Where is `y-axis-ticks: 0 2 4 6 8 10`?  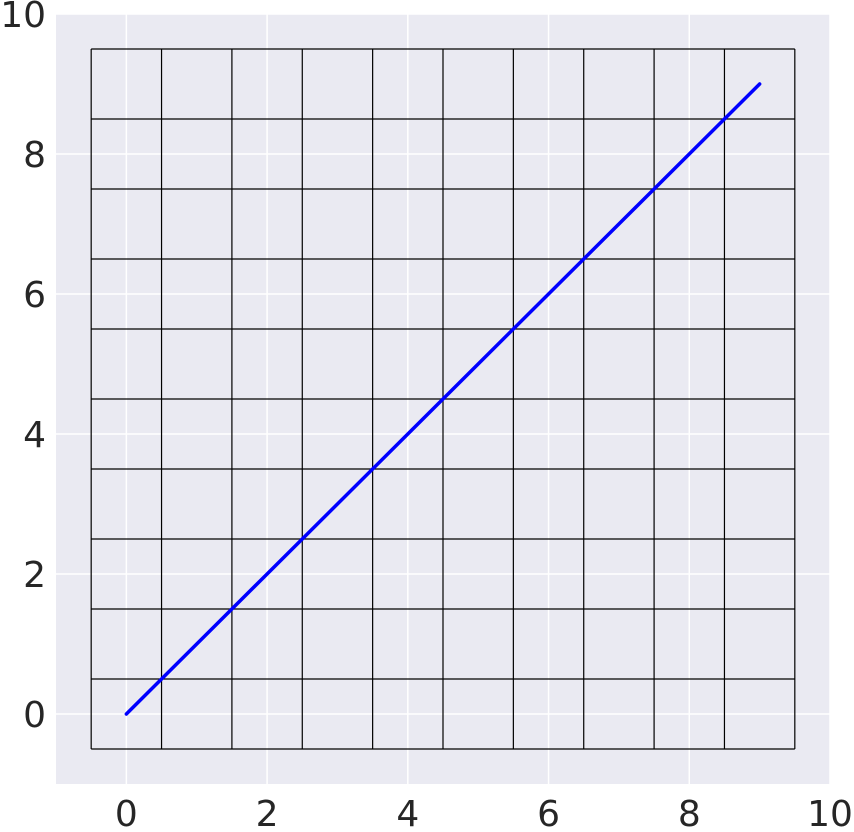
y-axis-ticks: 0 2 4 6 8 10 is located at coordinates (23, 368).